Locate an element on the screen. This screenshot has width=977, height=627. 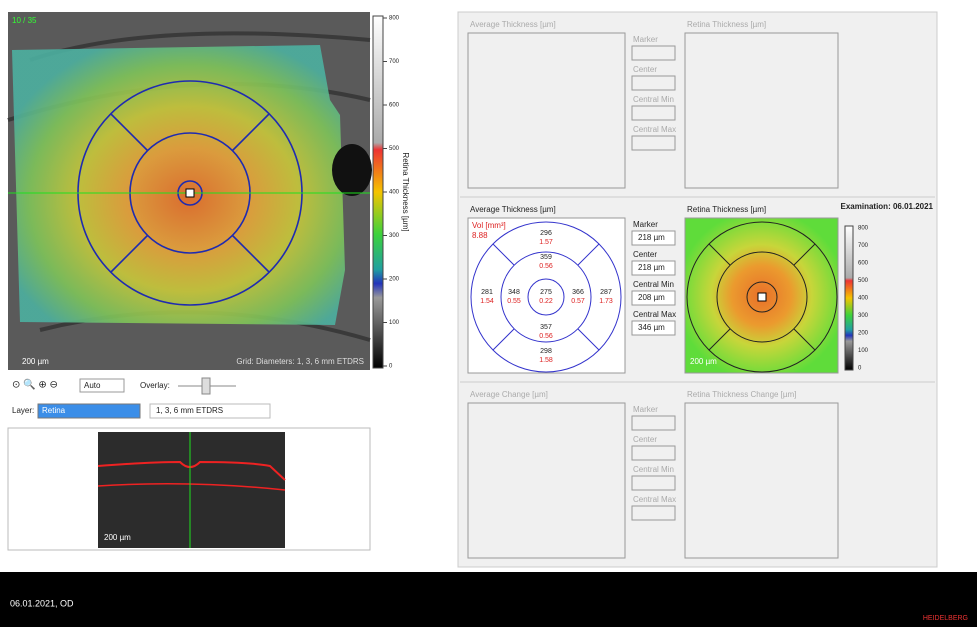
layer-value: Retina is located at coordinates (54, 410).